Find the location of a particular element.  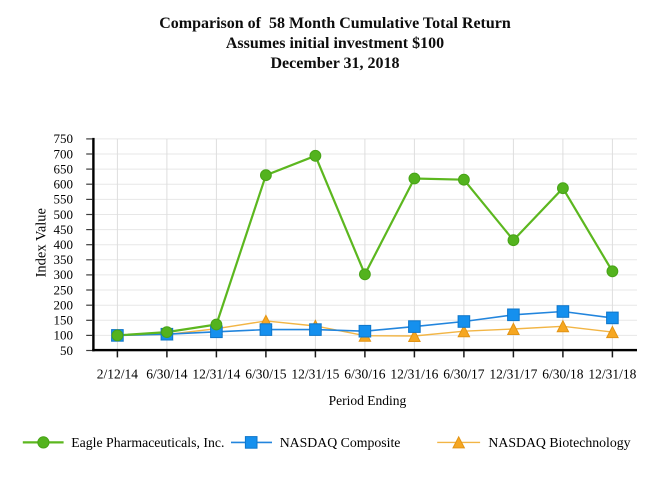

svg-text: 12/31/14 is located at coordinates (216, 374).